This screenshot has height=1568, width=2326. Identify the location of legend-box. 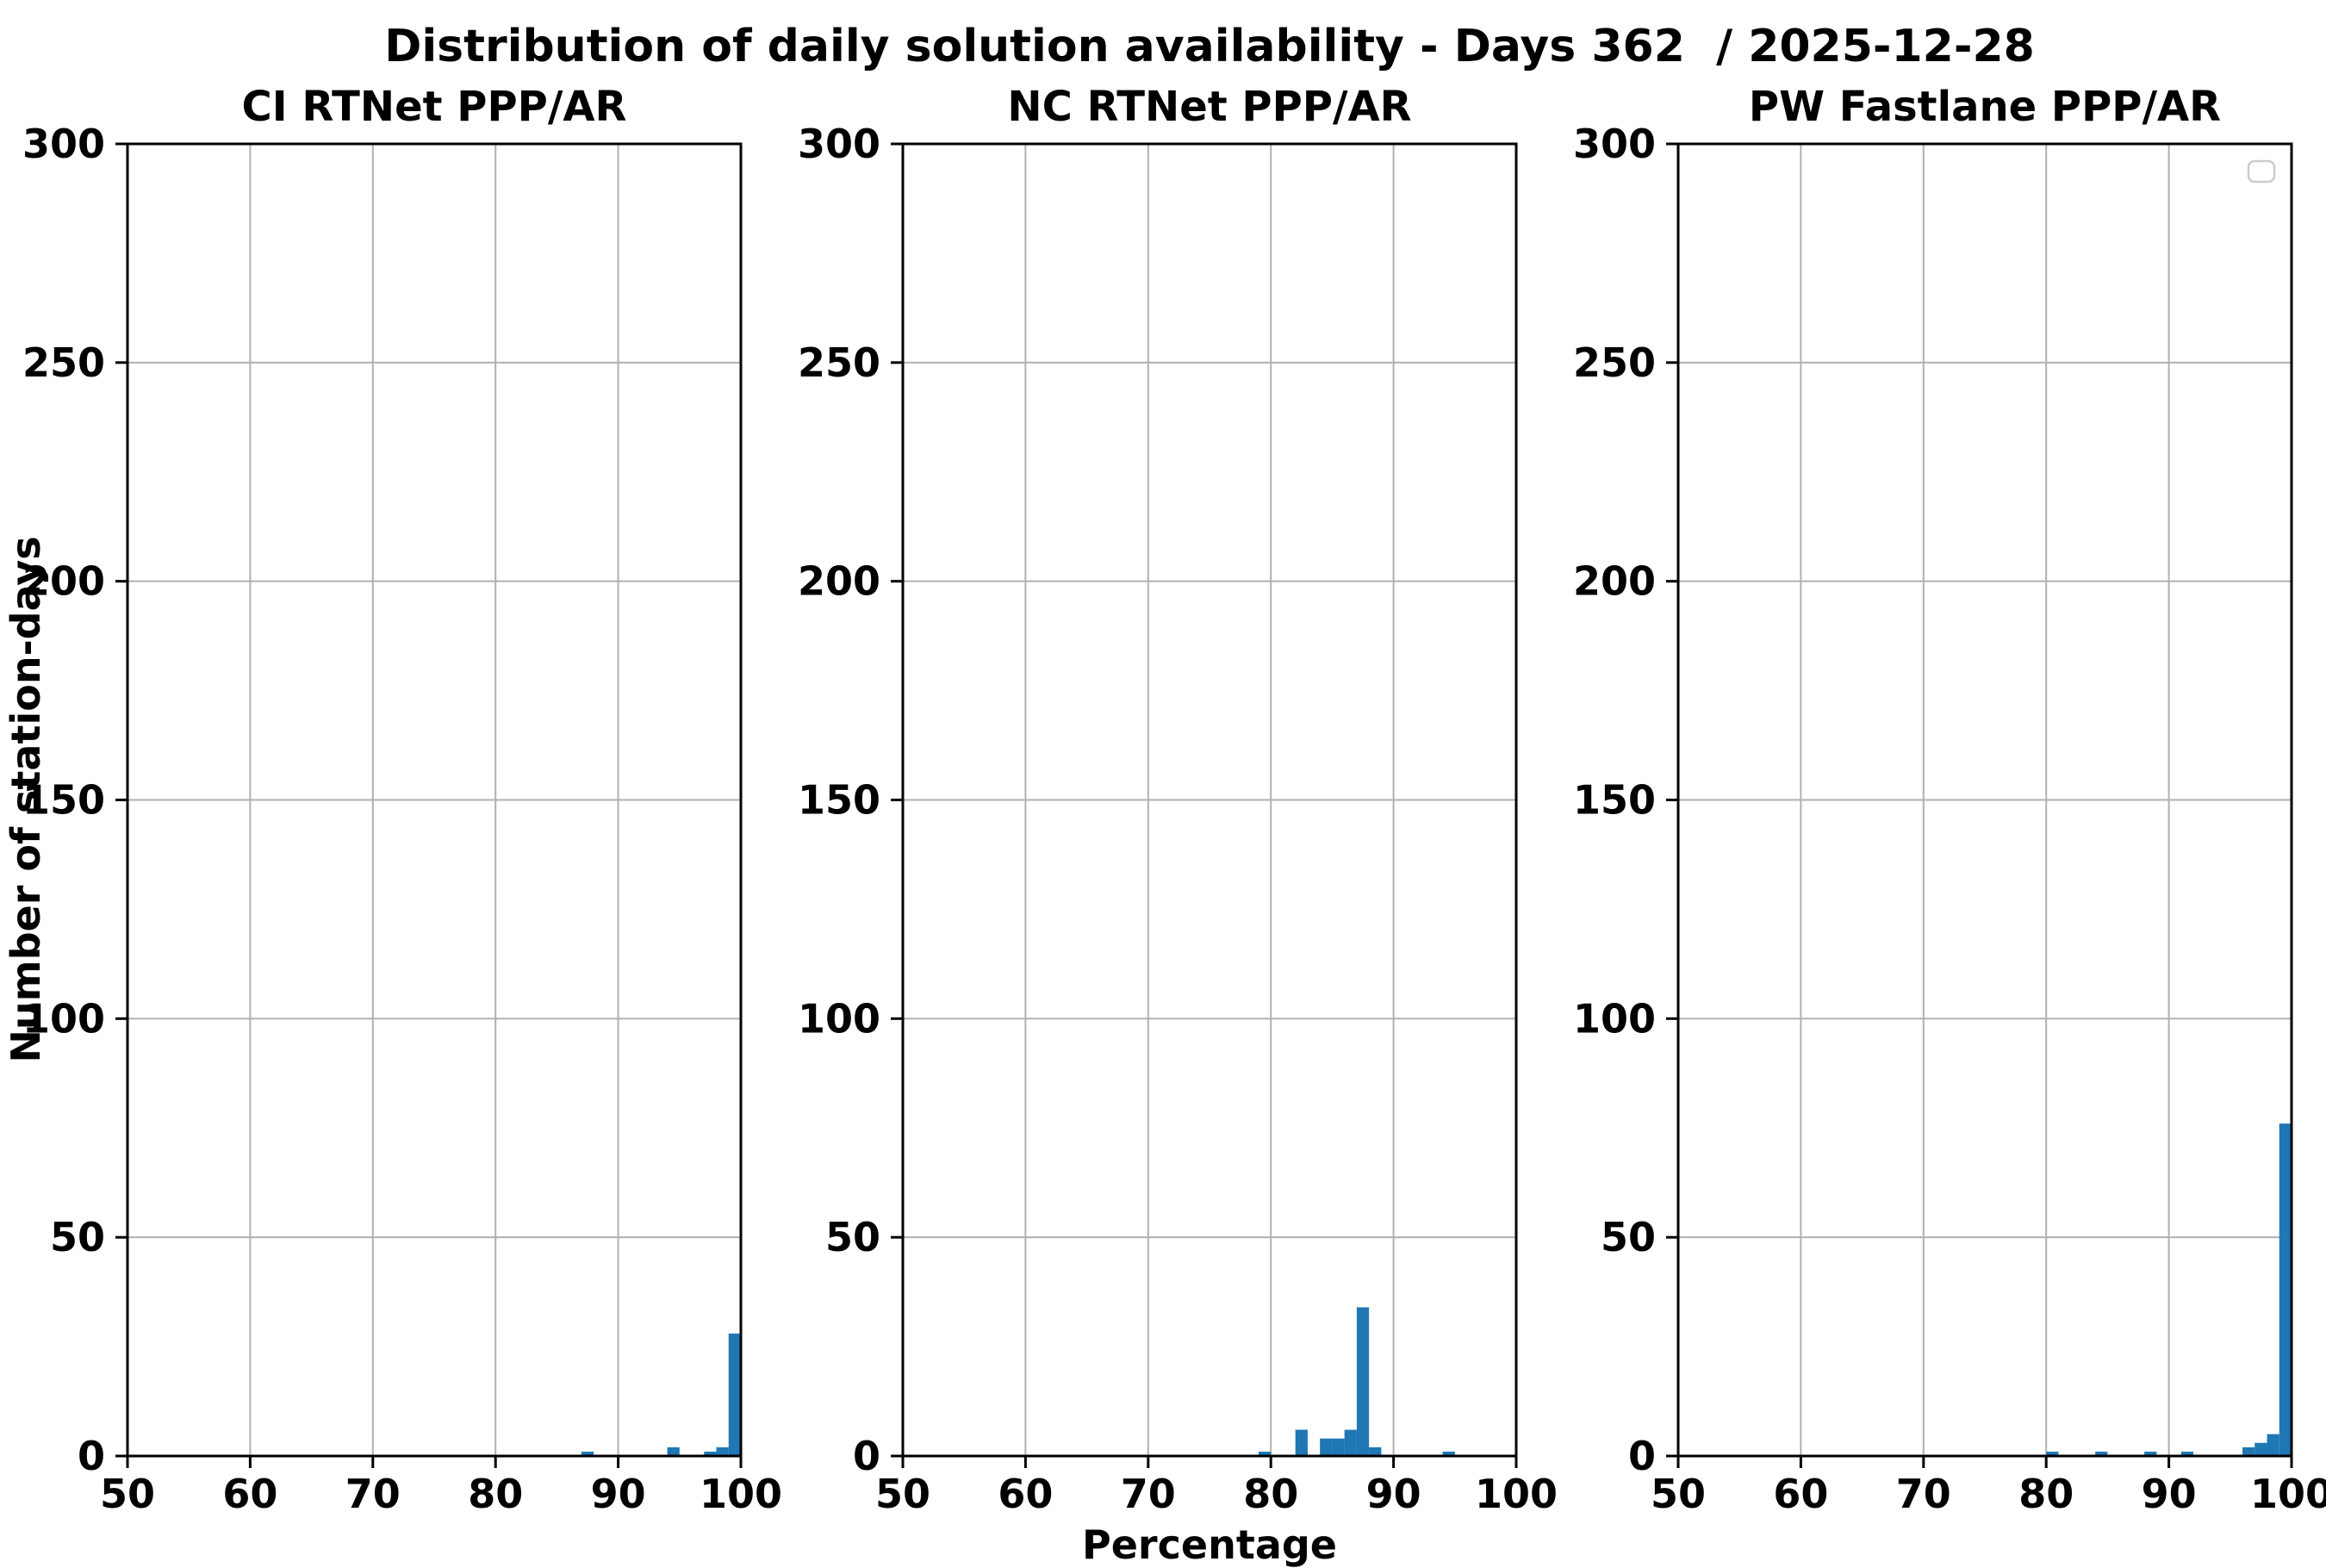
(2262, 172).